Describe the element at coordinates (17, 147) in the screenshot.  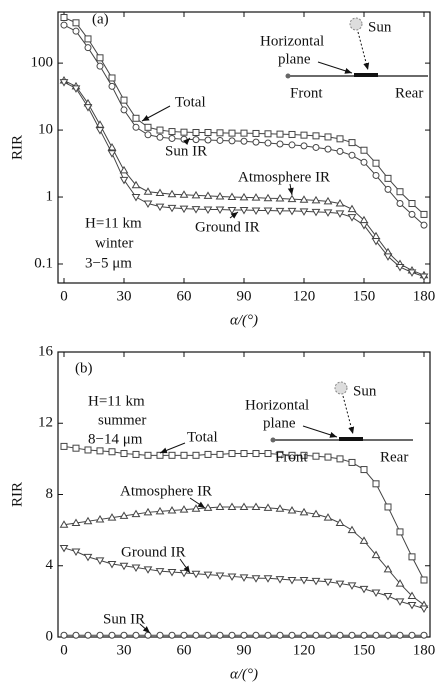
I see `y-axis-label: RIR` at that location.